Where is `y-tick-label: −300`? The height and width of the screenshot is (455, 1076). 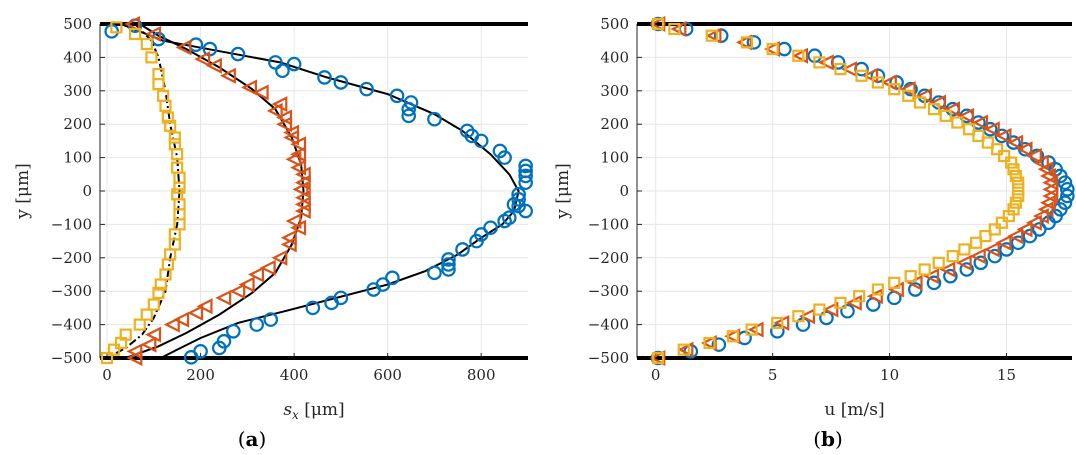
y-tick-label: −300 is located at coordinates (71, 291).